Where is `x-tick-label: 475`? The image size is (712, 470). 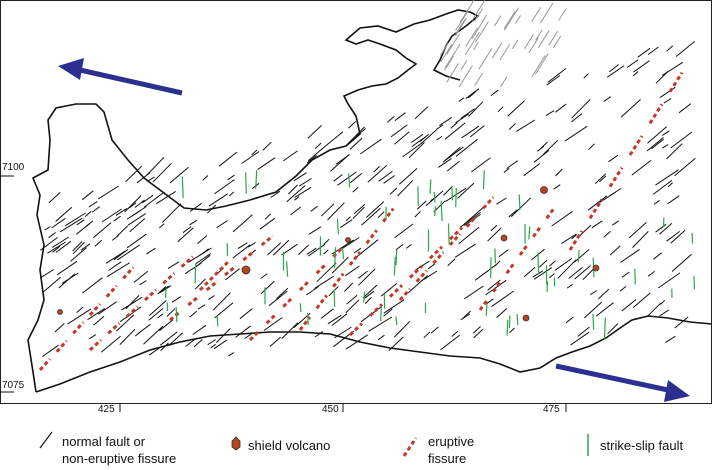 x-tick-label: 475 is located at coordinates (551, 409).